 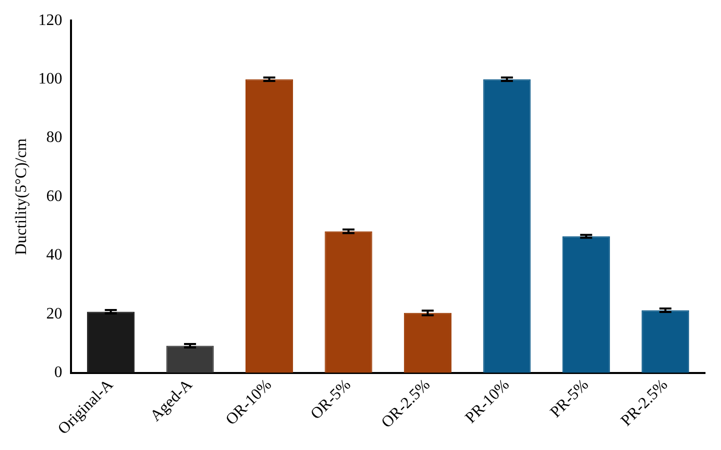 I want to click on y-tick-label: 20, so click(x=54, y=313).